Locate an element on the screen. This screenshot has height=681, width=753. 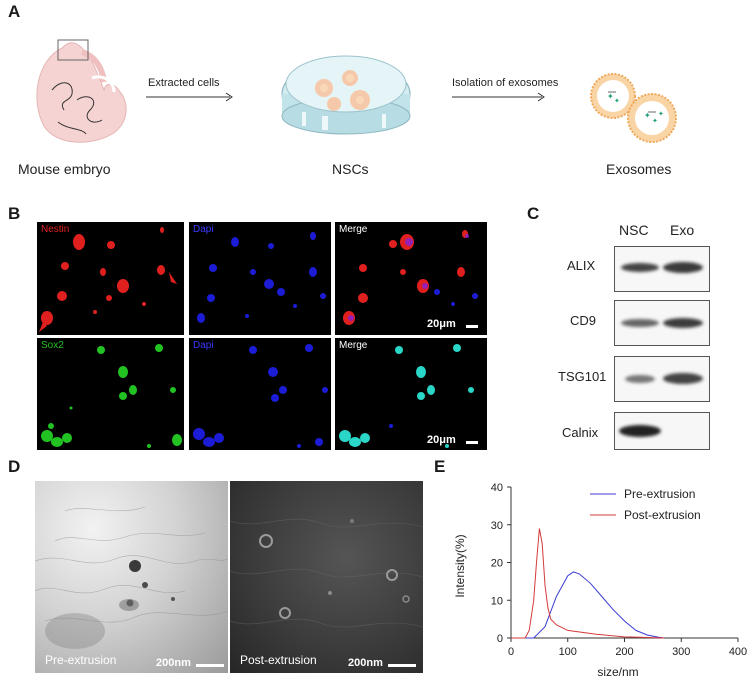
merge-title-2: Merge is located at coordinates (353, 345).